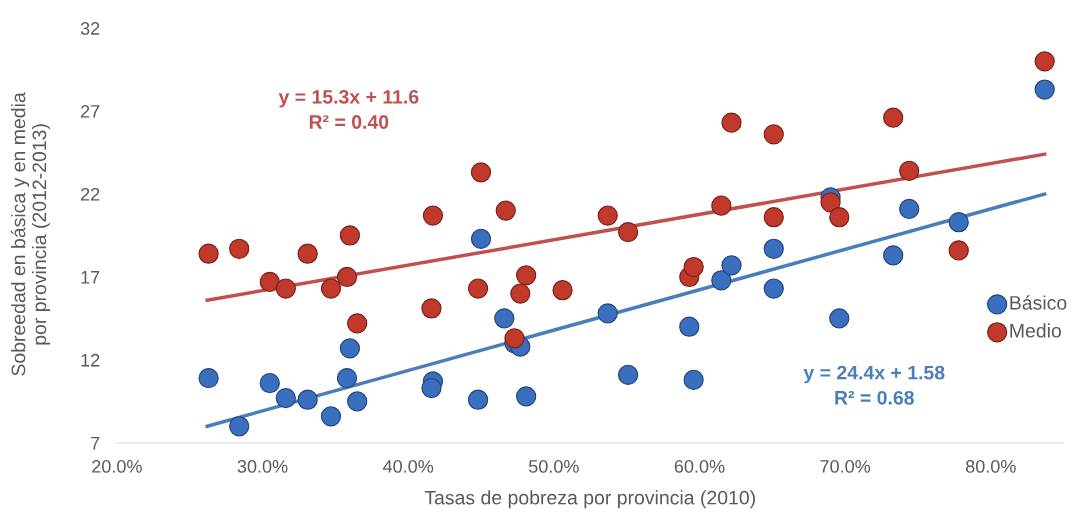 This screenshot has height=521, width=1082. What do you see at coordinates (95, 443) in the screenshot?
I see `y-tick-label: 7` at bounding box center [95, 443].